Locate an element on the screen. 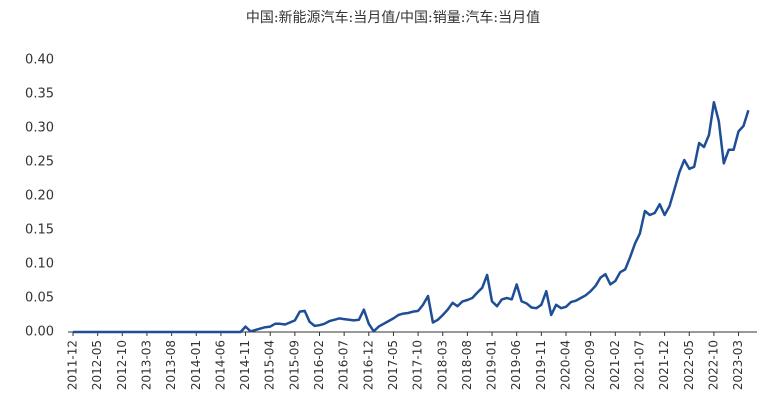 This screenshot has width=773, height=416. x-tick-label: 2019-06 is located at coordinates (516, 365).